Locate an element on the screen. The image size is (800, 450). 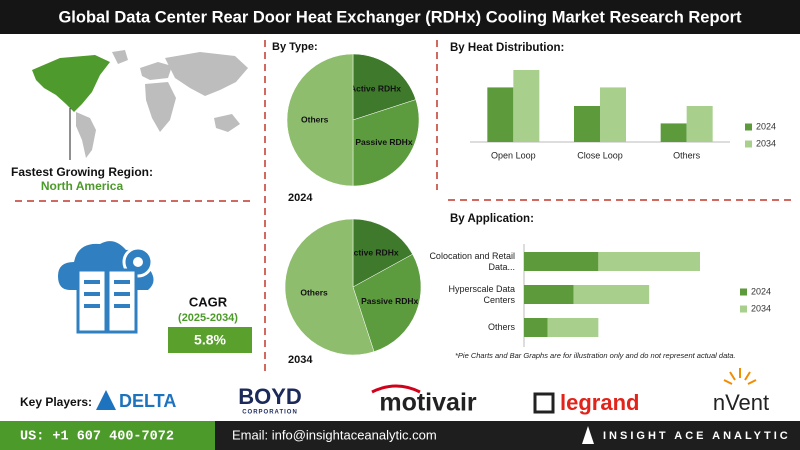
players-label: Key Players: is located at coordinates (56, 402).